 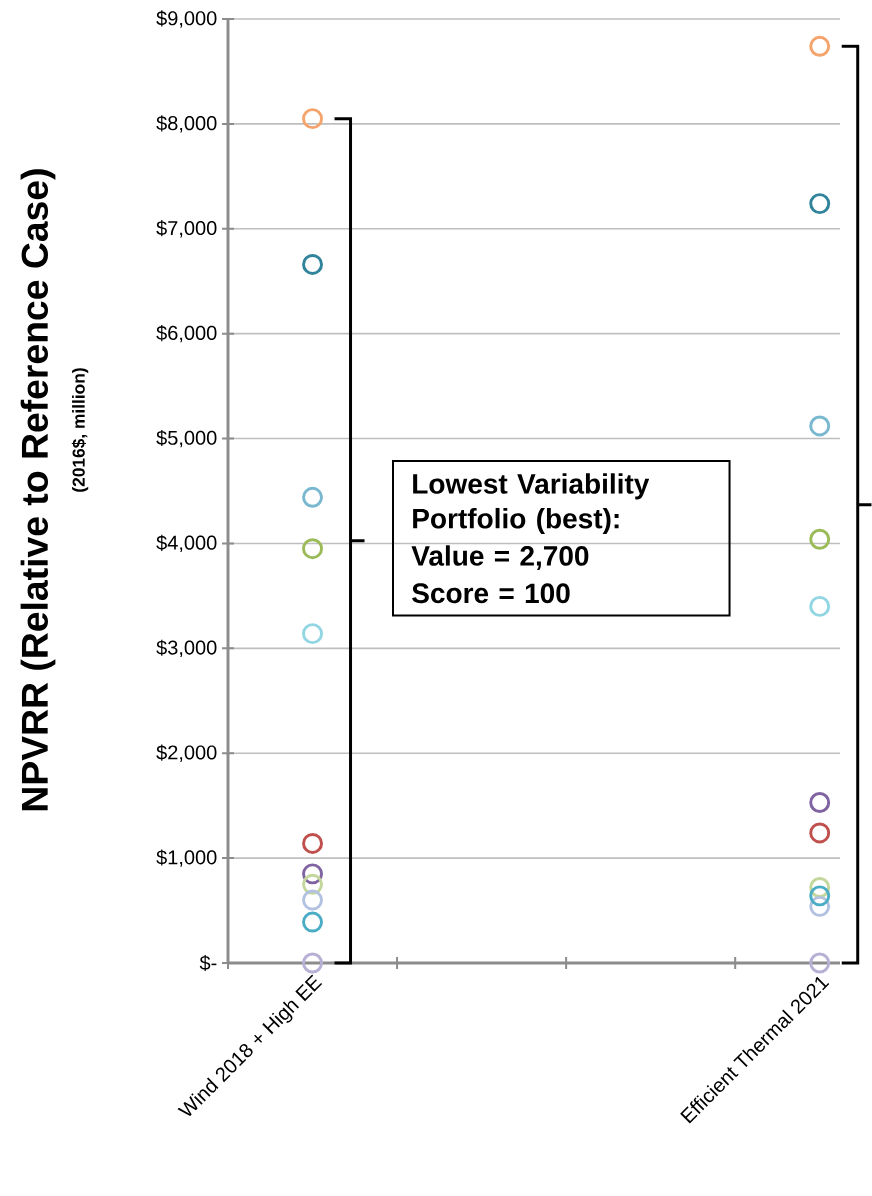 I want to click on annotation: Score = 100, so click(x=491, y=593).